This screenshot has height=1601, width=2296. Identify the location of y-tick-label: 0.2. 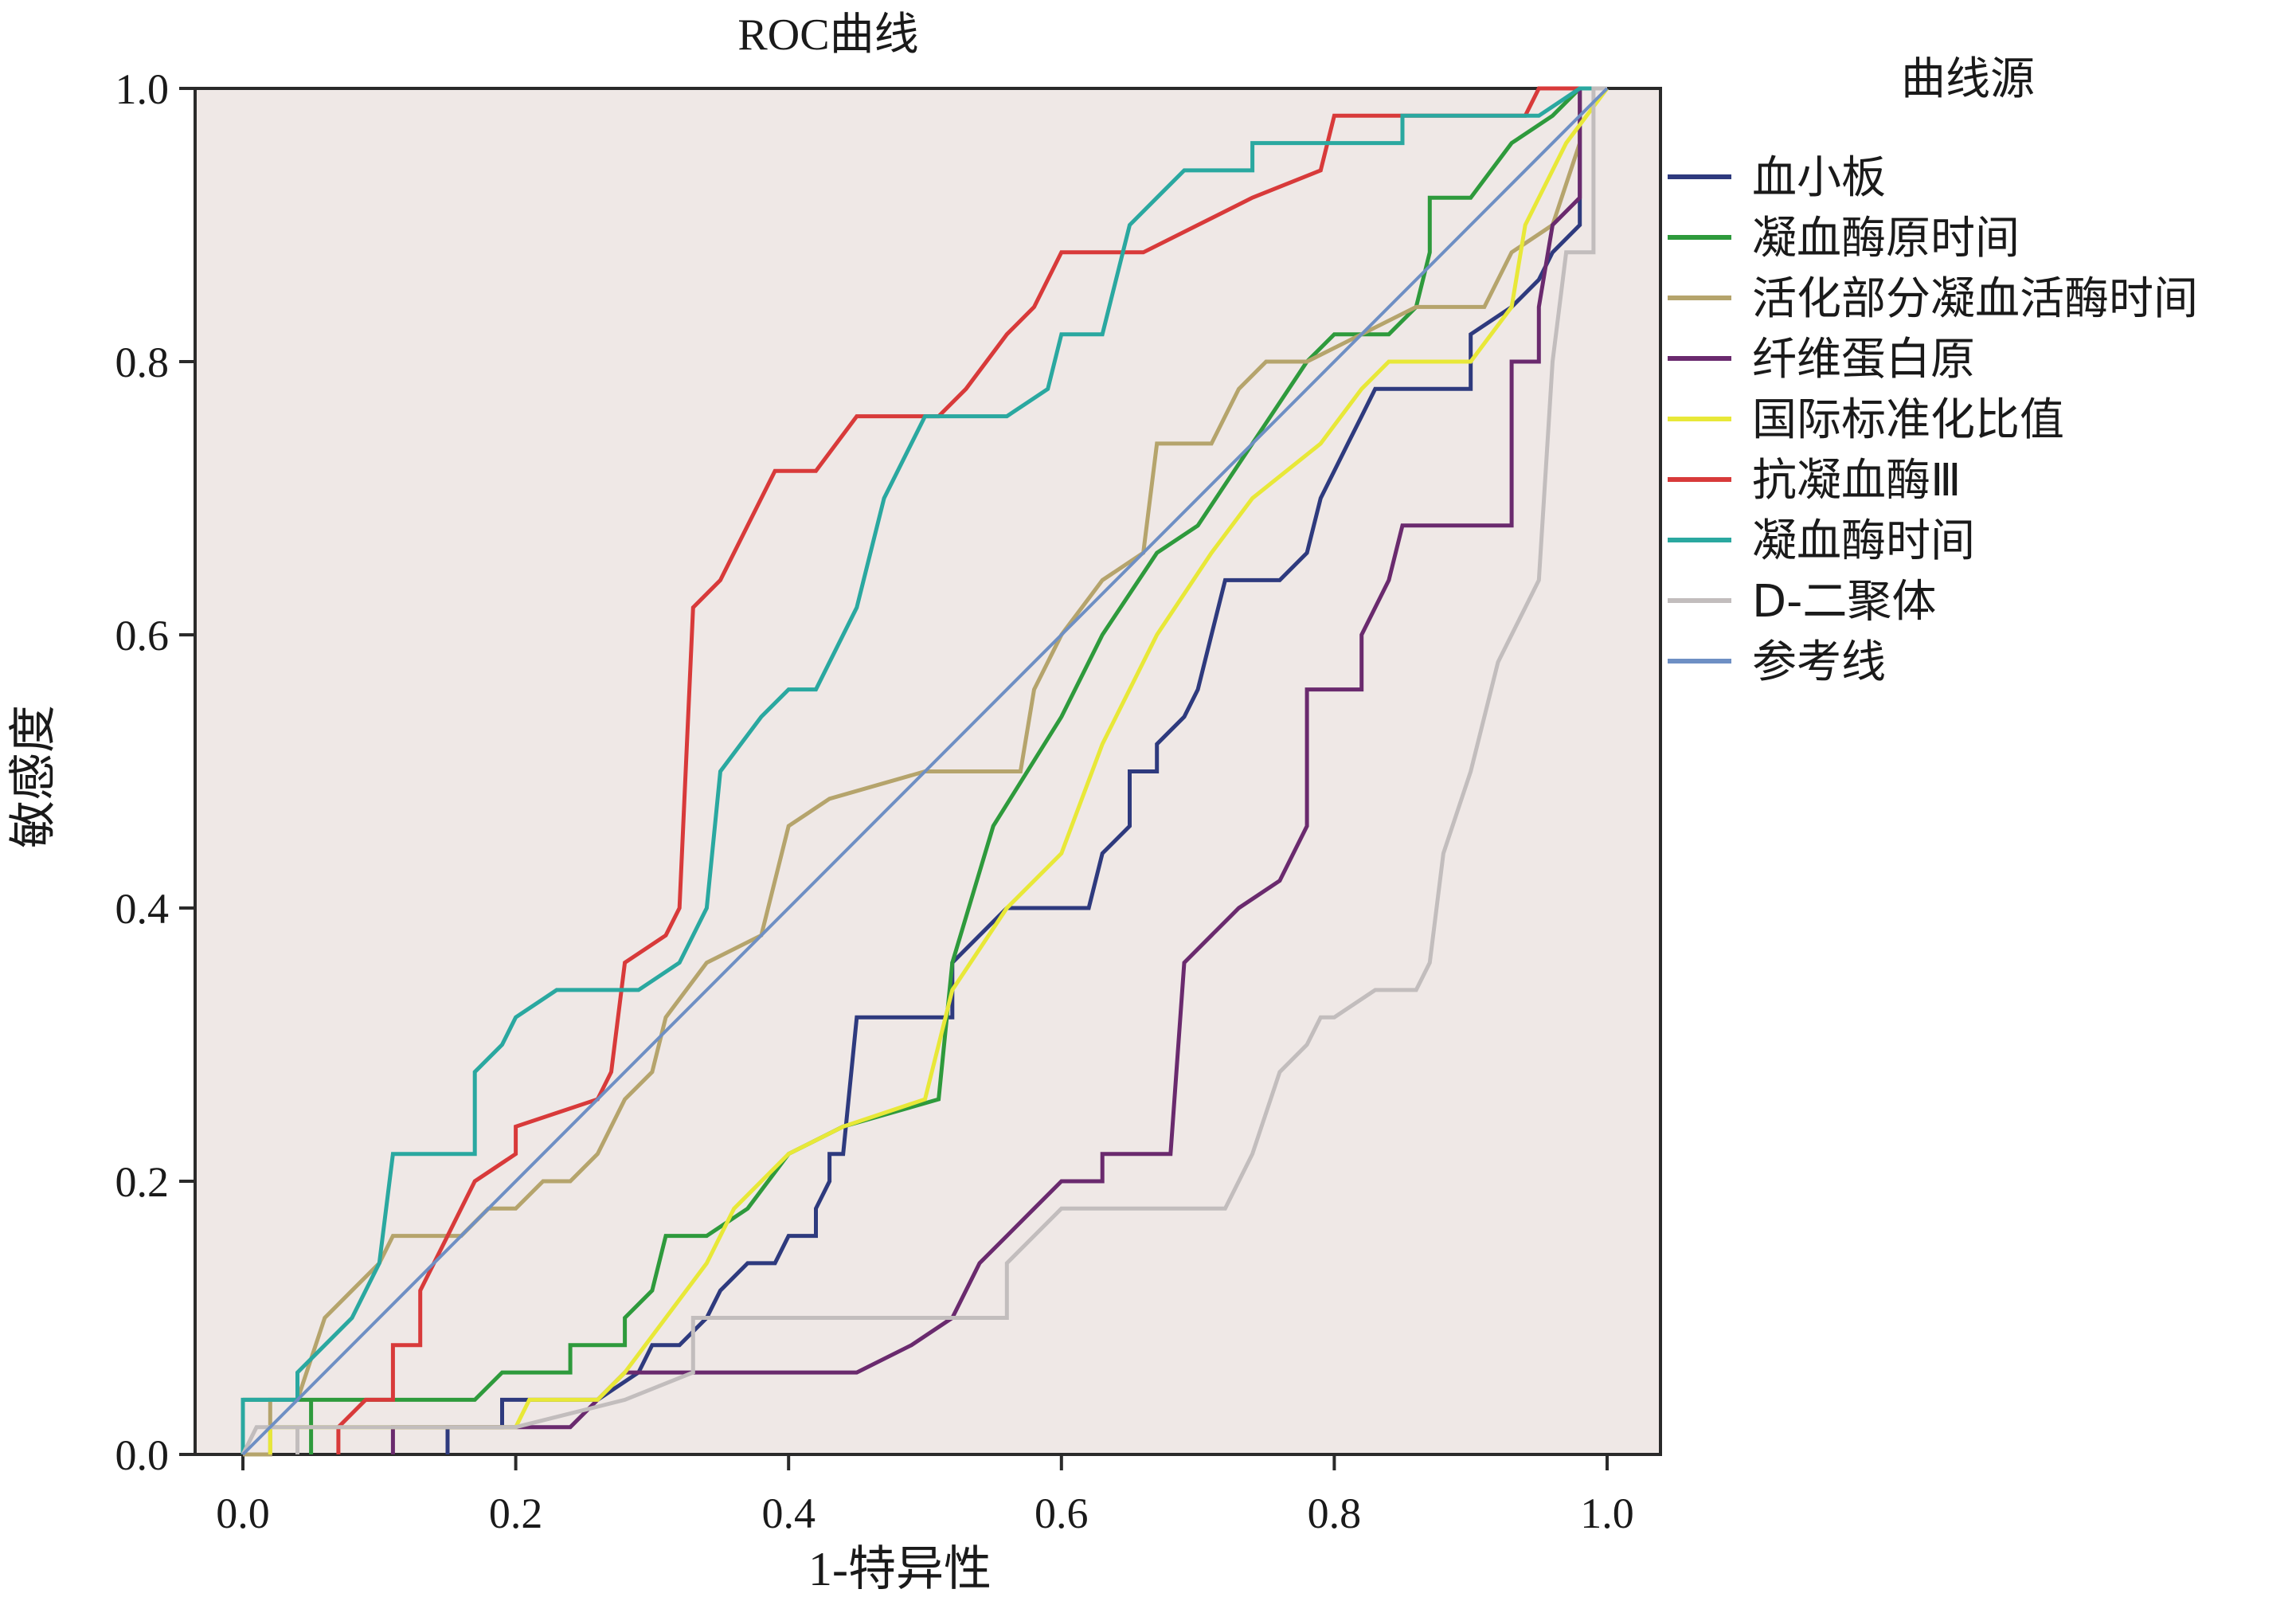
(142, 1182).